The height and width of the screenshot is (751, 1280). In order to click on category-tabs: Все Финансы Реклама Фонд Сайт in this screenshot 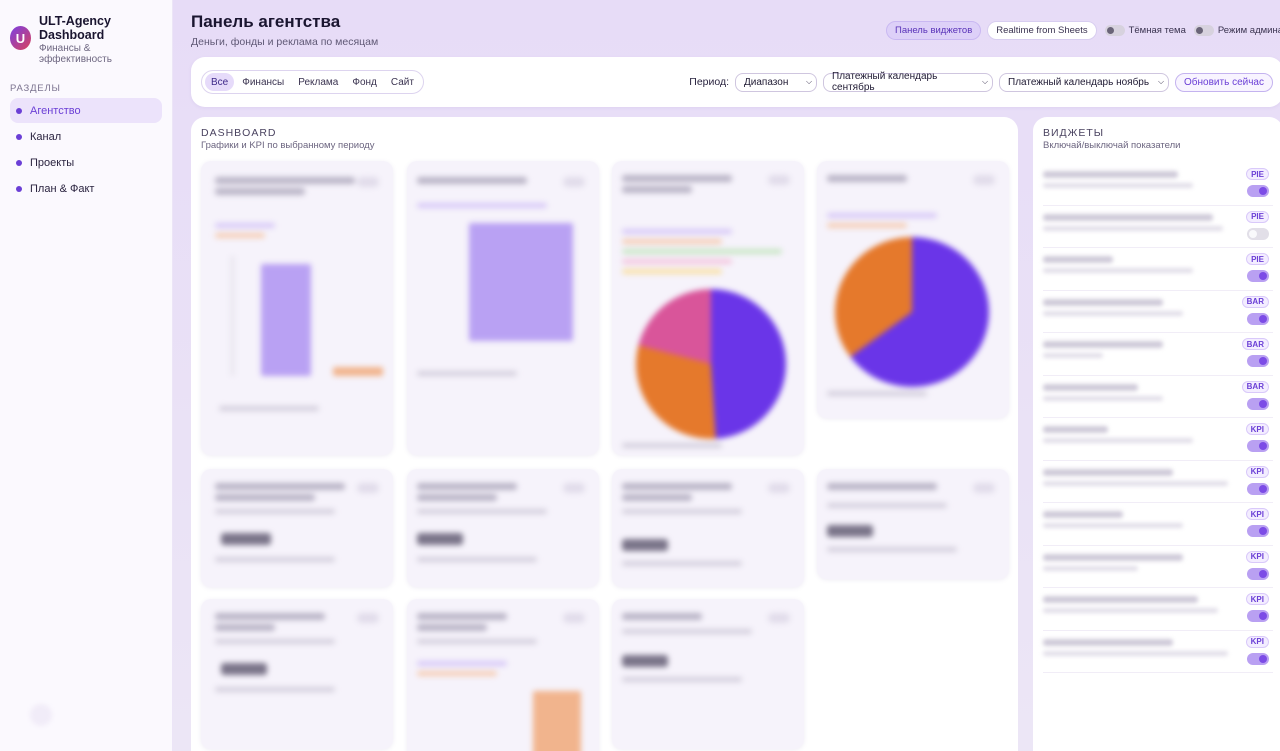, I will do `click(312, 82)`.